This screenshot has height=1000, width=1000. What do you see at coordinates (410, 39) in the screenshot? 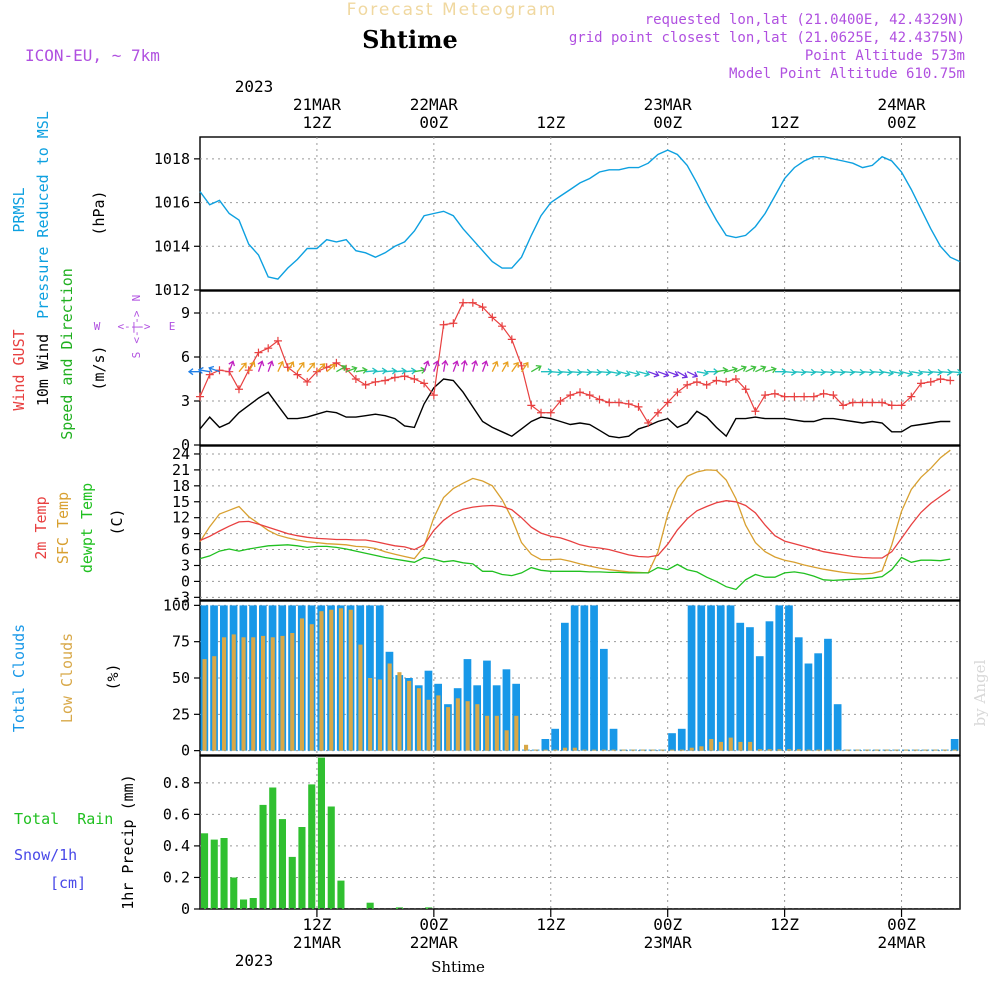
I see `location-title: Shtime` at bounding box center [410, 39].